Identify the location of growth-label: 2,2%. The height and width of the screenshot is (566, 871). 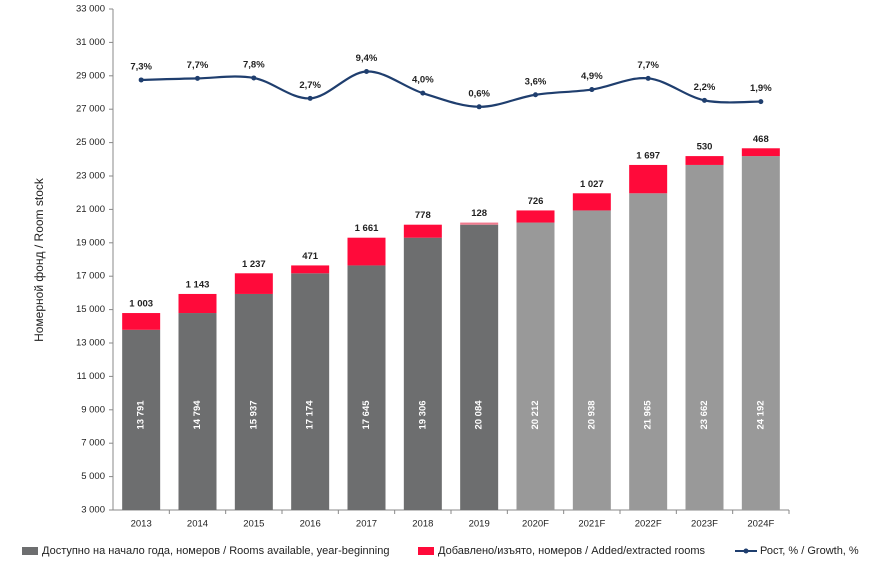
(705, 87).